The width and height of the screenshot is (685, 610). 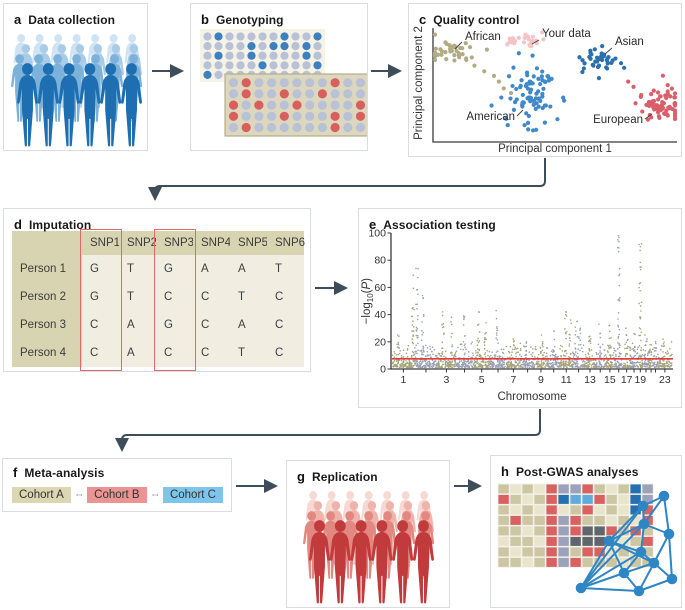 What do you see at coordinates (380, 288) in the screenshot?
I see `svg-text: 60` at bounding box center [380, 288].